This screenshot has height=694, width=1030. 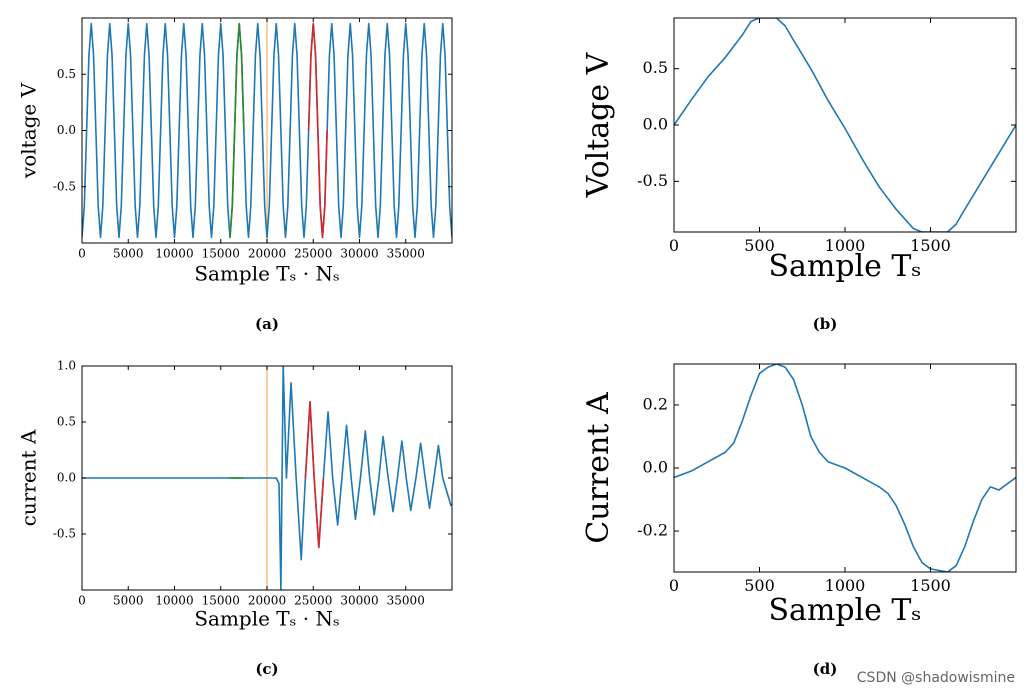 I want to click on subplot-caption: (b), so click(x=825, y=324).